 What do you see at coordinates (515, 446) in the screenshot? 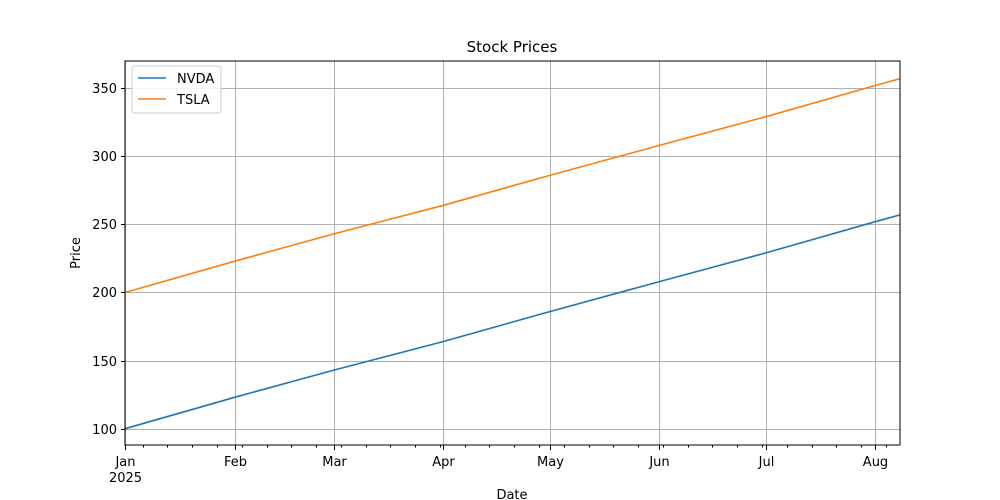
I see `minor-ticks` at bounding box center [515, 446].